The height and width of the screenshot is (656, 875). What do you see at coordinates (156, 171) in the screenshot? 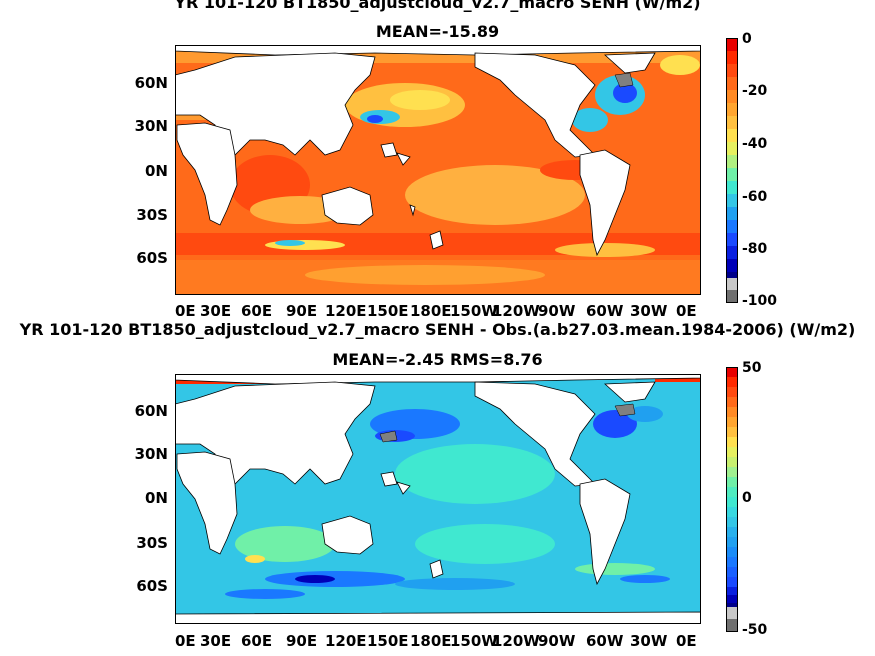
I see `panel1-lat-0n: 0N` at bounding box center [156, 171].